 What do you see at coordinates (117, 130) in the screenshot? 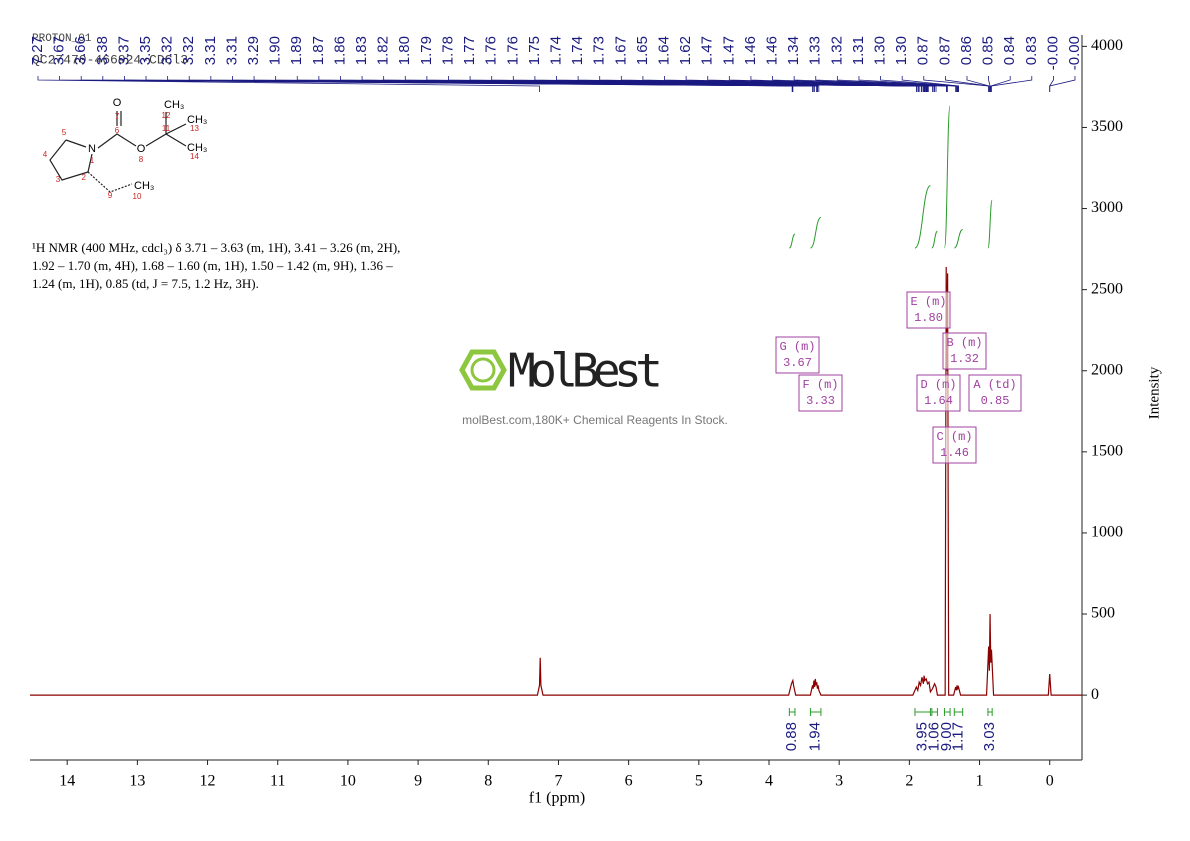
I see `atom-index: 6` at bounding box center [117, 130].